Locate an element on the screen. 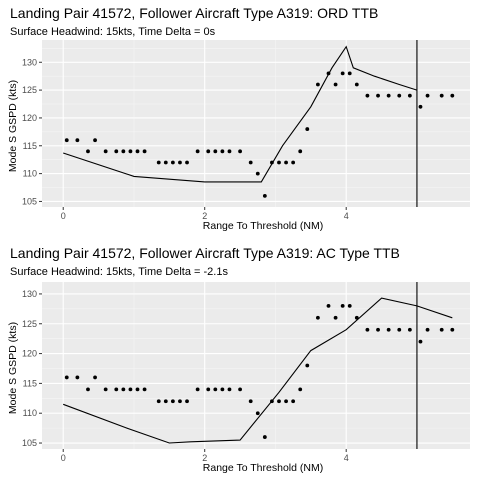 The height and width of the screenshot is (480, 480). chart-2-y-tick-label: 110 is located at coordinates (30, 413).